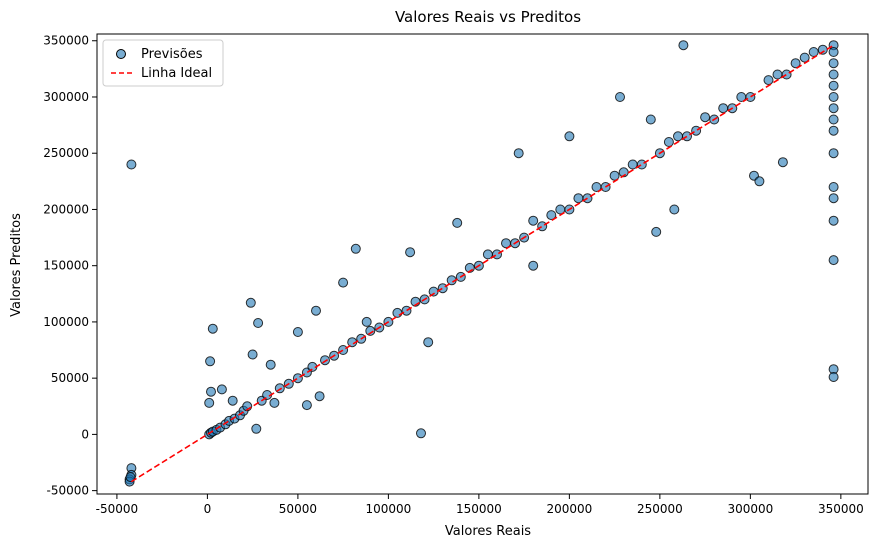 Image resolution: width=879 pixels, height=547 pixels. I want to click on y-tick-label: 0, so click(85, 434).